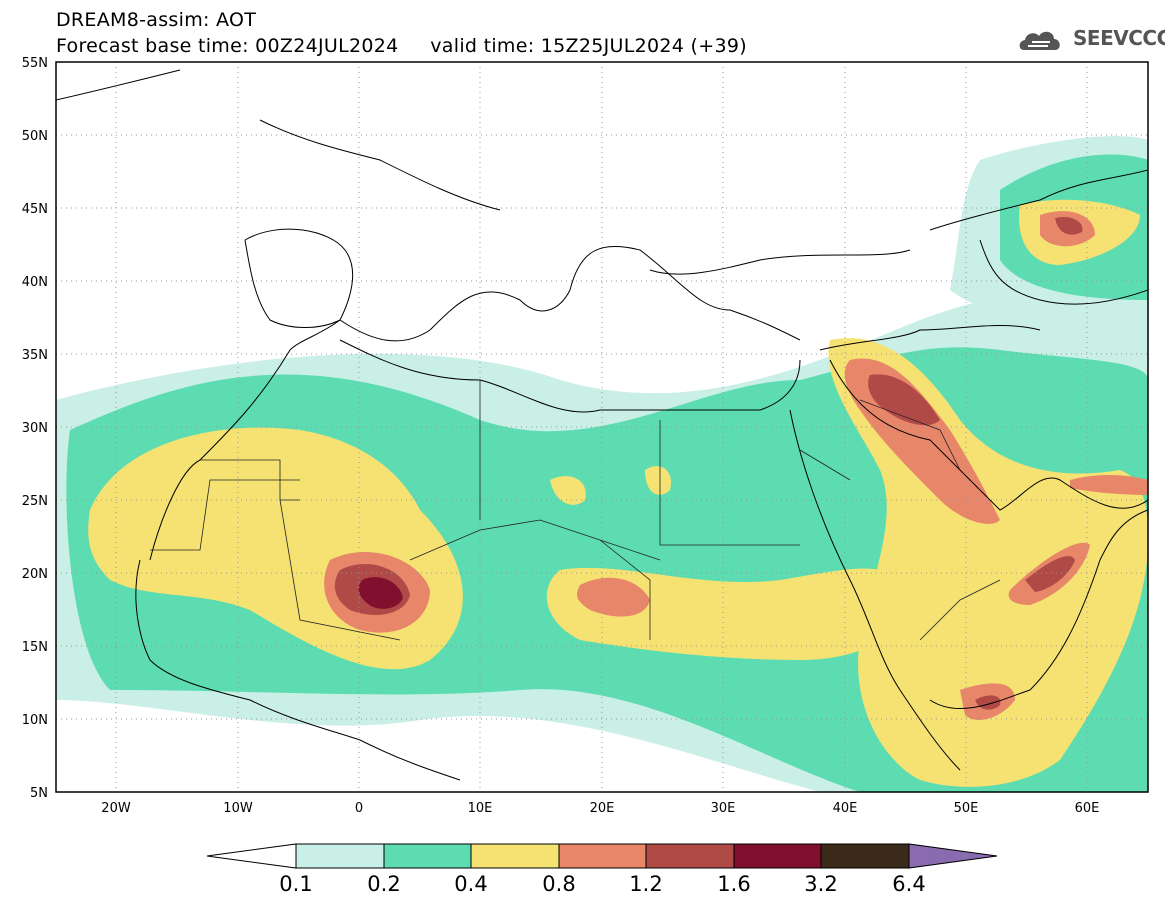  What do you see at coordinates (845, 808) in the screenshot?
I see `lon-label: 40E` at bounding box center [845, 808].